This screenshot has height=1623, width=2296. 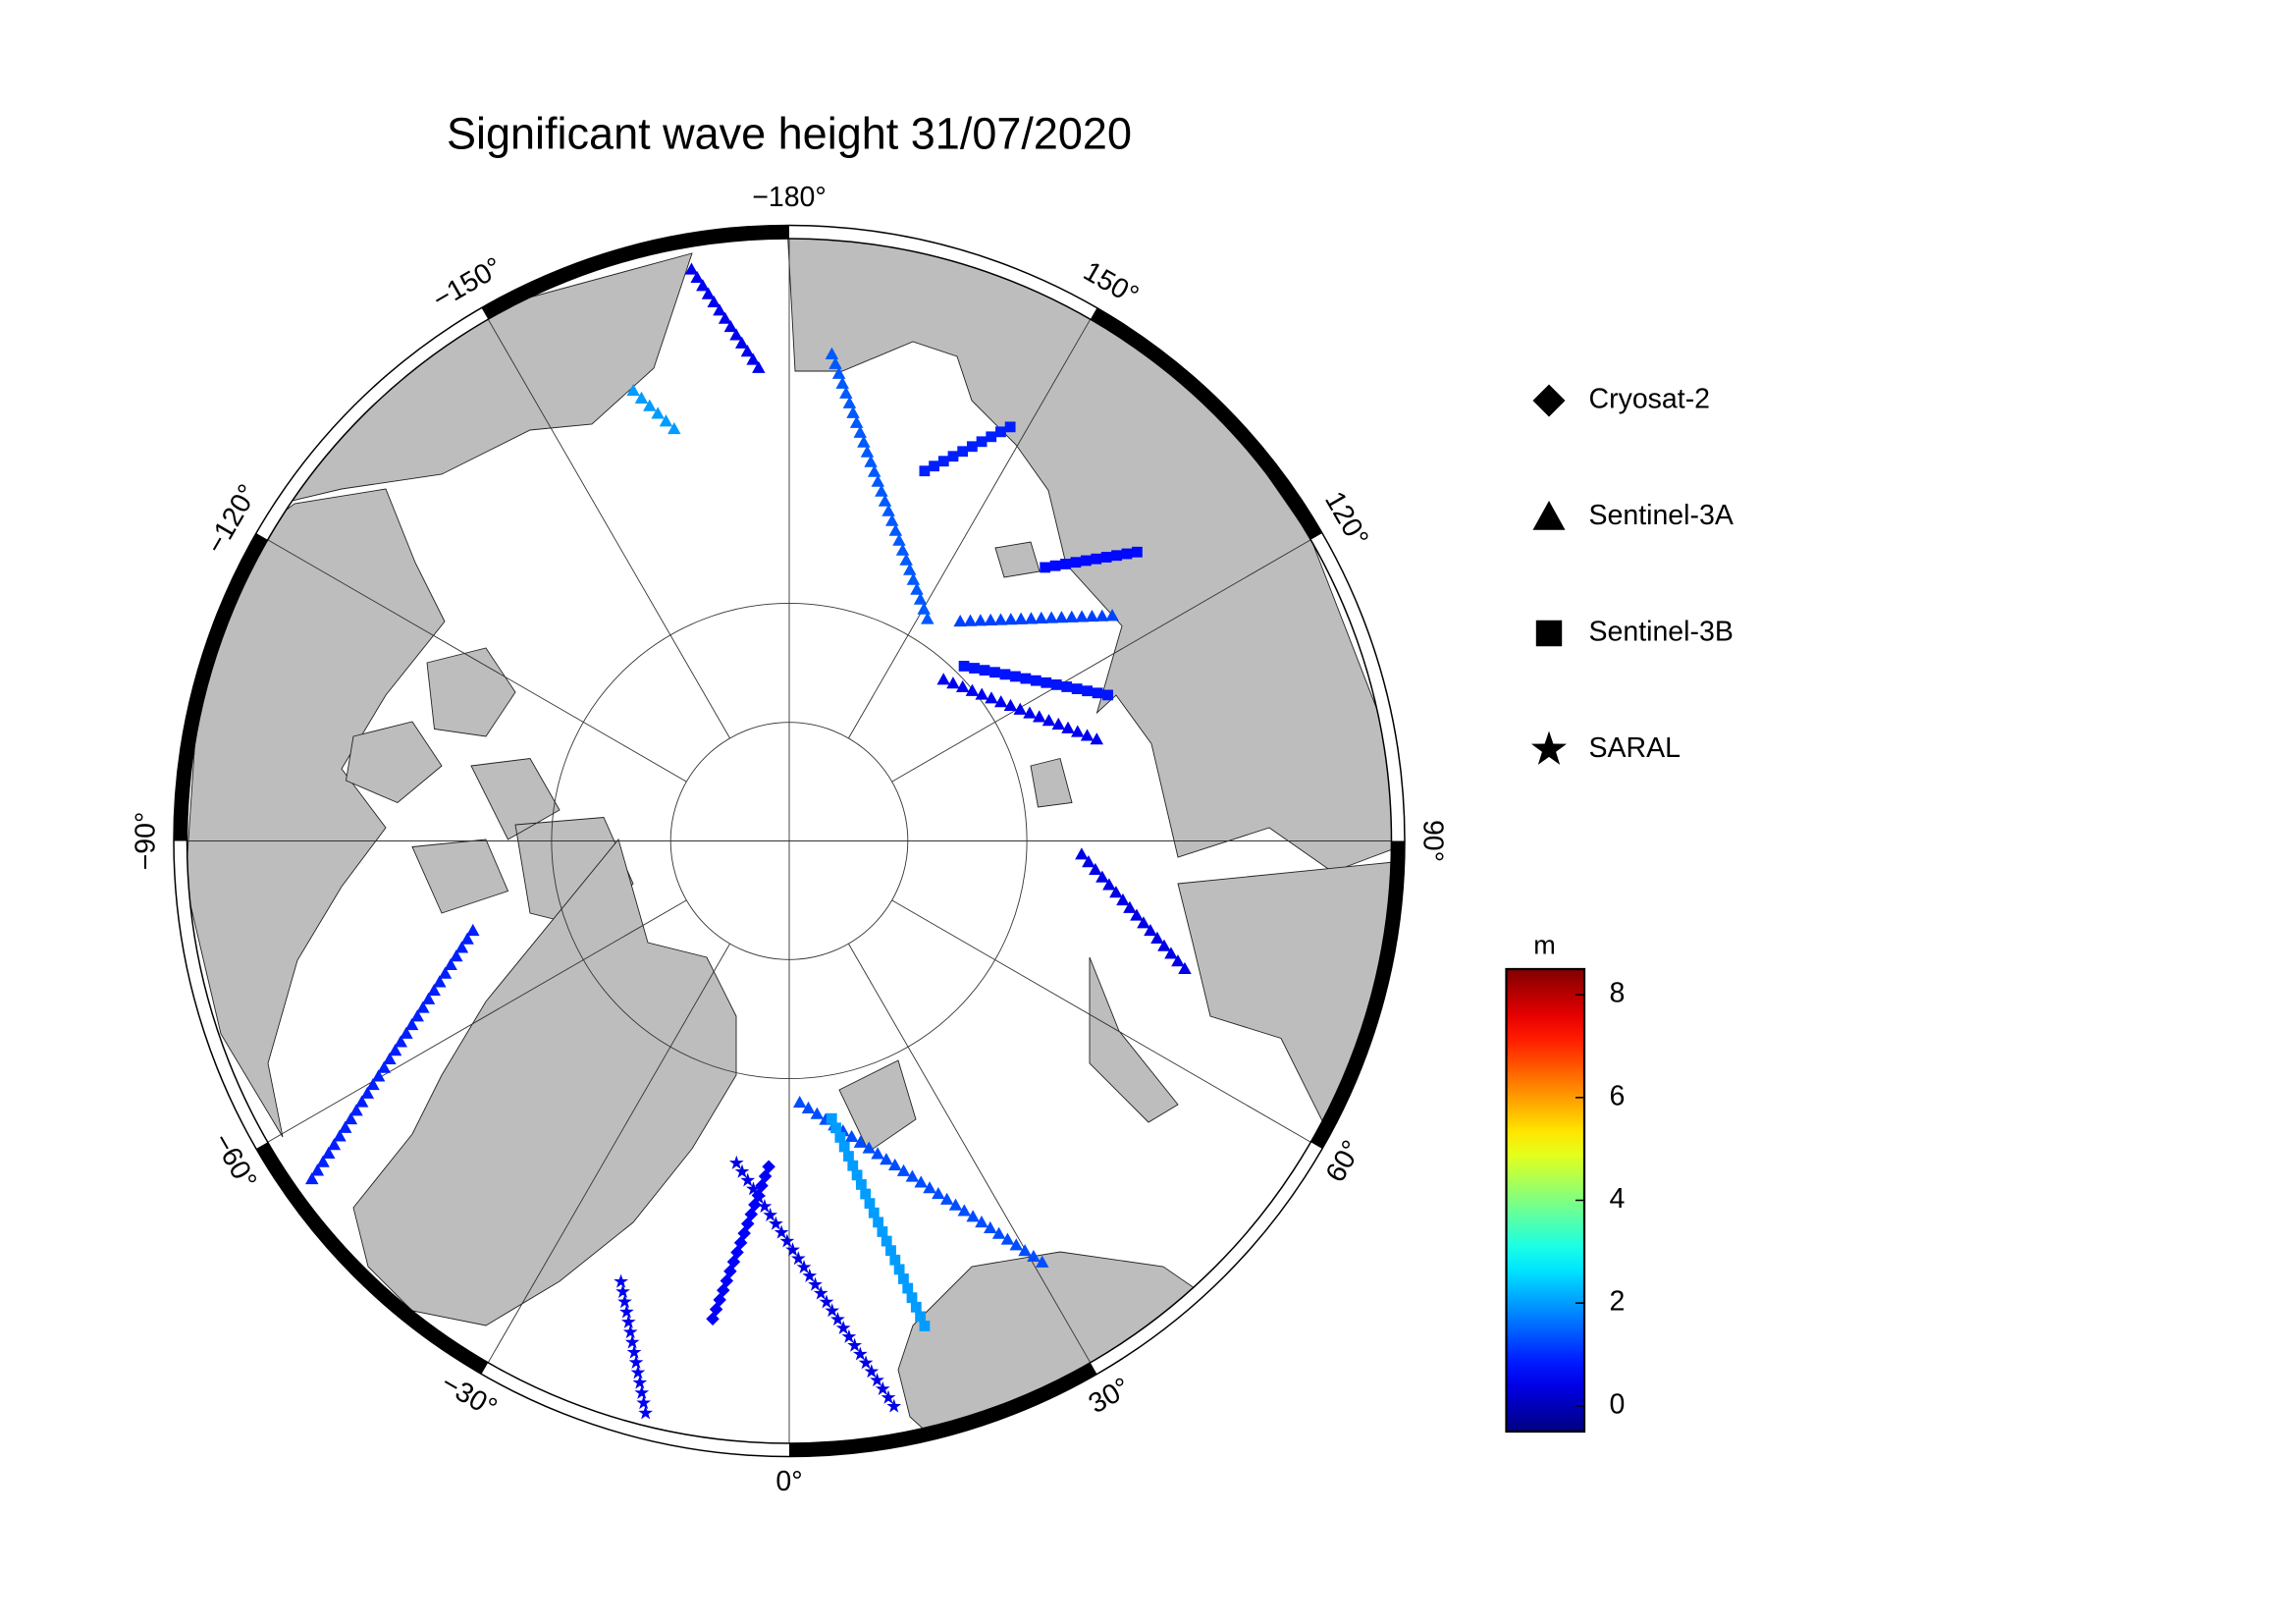 What do you see at coordinates (1650, 400) in the screenshot?
I see `legend-label: Cryosat-2` at bounding box center [1650, 400].